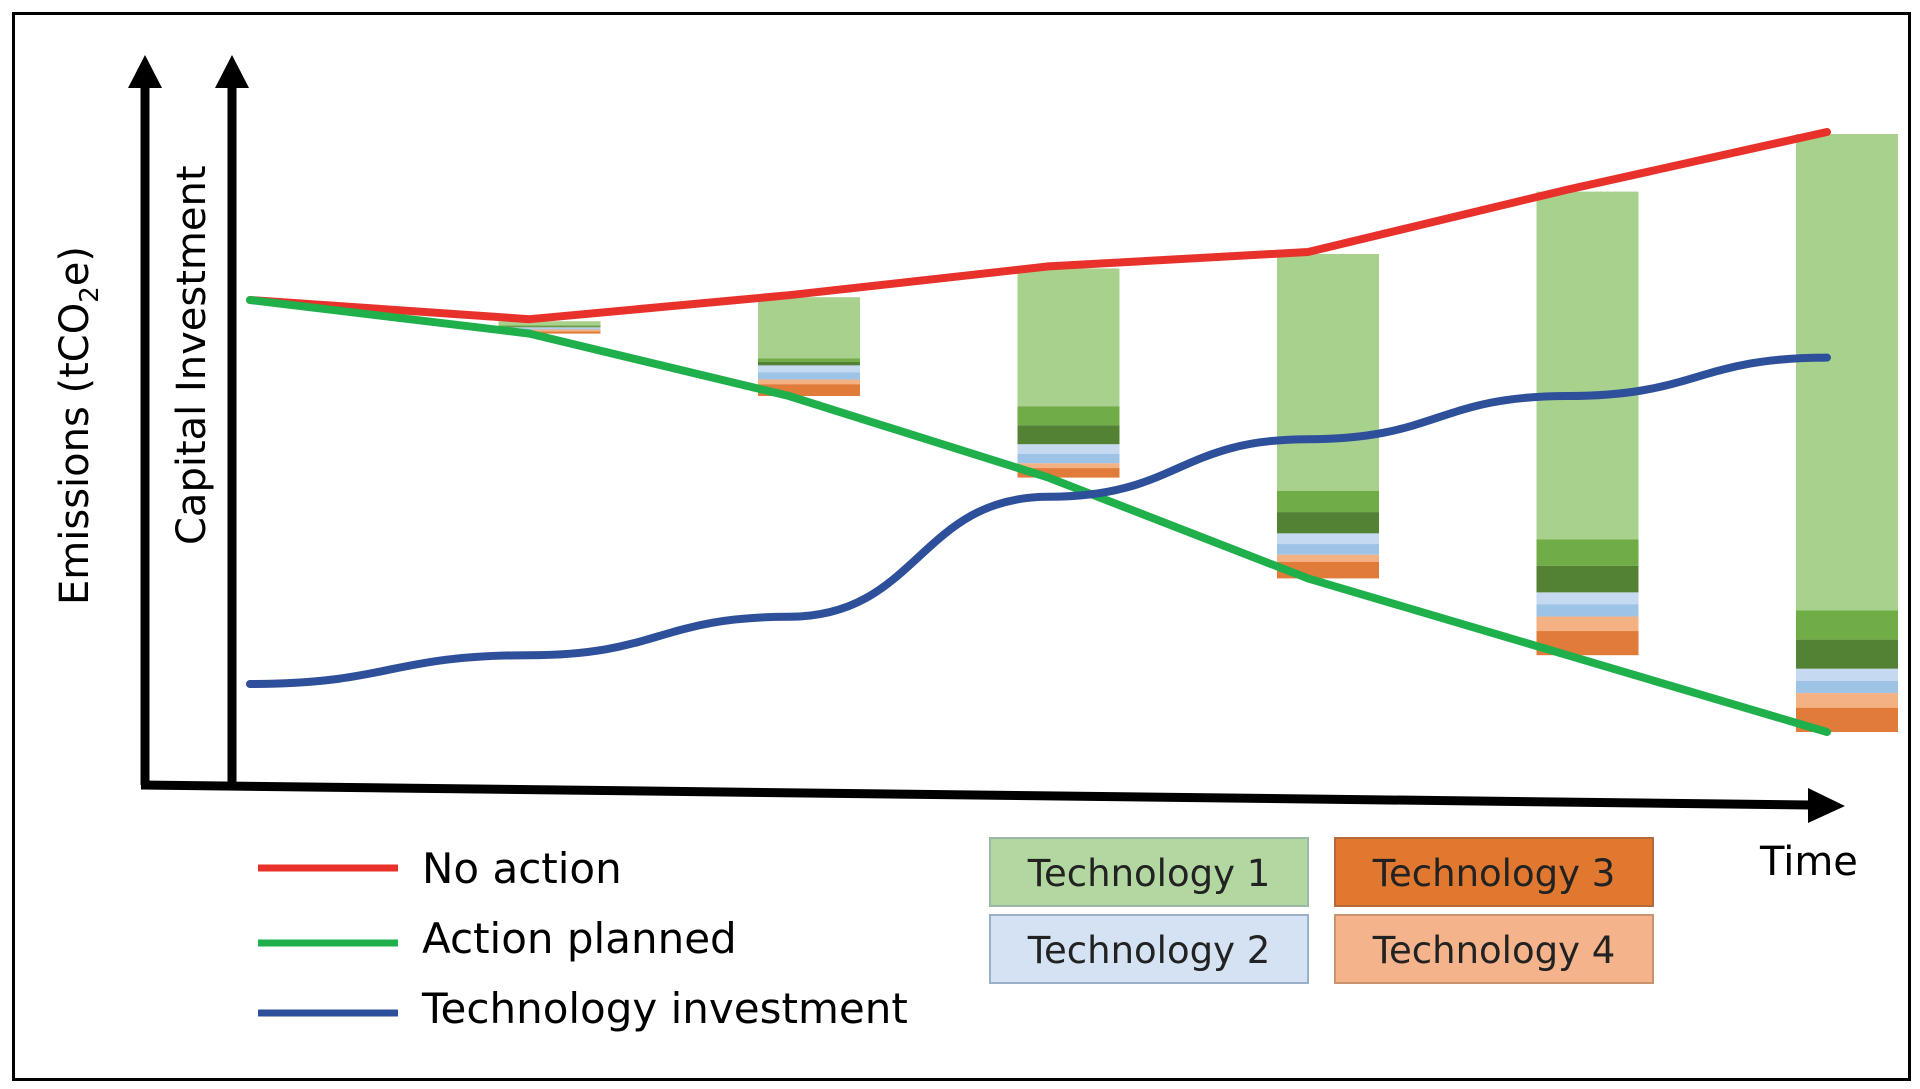  Describe the element at coordinates (809, 376) in the screenshot. I see `bar-technology-2-b-t2` at that location.